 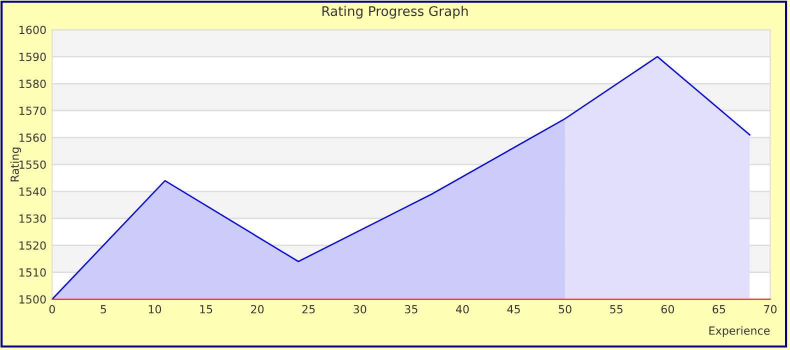 What do you see at coordinates (33, 191) in the screenshot?
I see `y-tick-label: 1540` at bounding box center [33, 191].